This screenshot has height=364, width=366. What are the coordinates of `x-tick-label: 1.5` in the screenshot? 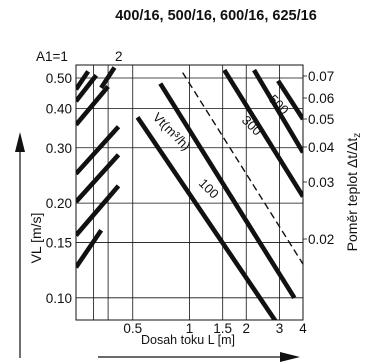 It's located at (222, 328).